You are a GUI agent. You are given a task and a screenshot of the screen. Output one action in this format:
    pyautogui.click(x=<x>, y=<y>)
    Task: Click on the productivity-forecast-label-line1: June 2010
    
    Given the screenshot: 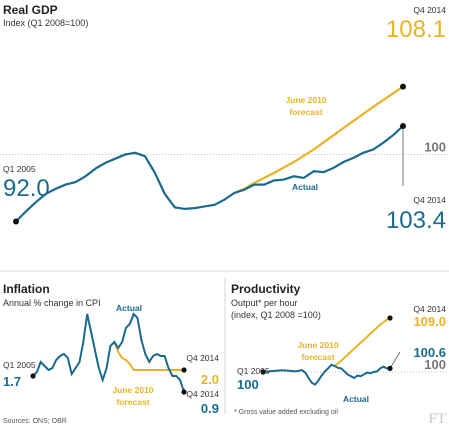 What is the action you would take?
    pyautogui.click(x=317, y=345)
    